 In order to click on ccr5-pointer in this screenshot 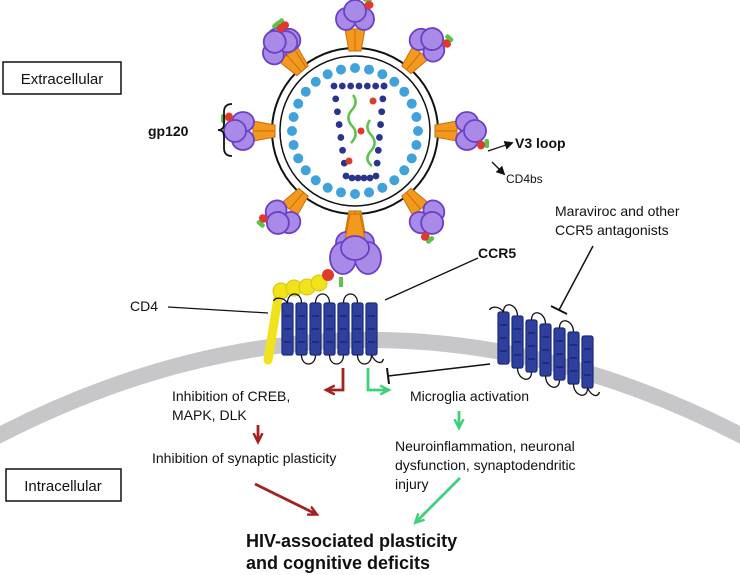, I will do `click(431, 279)`.